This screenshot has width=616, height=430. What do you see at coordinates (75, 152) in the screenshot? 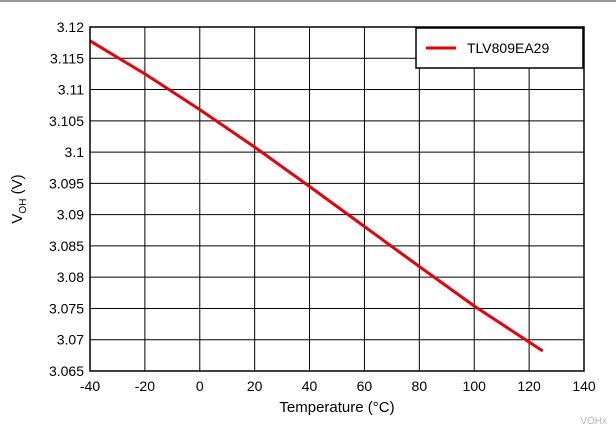
I see `y-tick-label: 3.1` at bounding box center [75, 152].